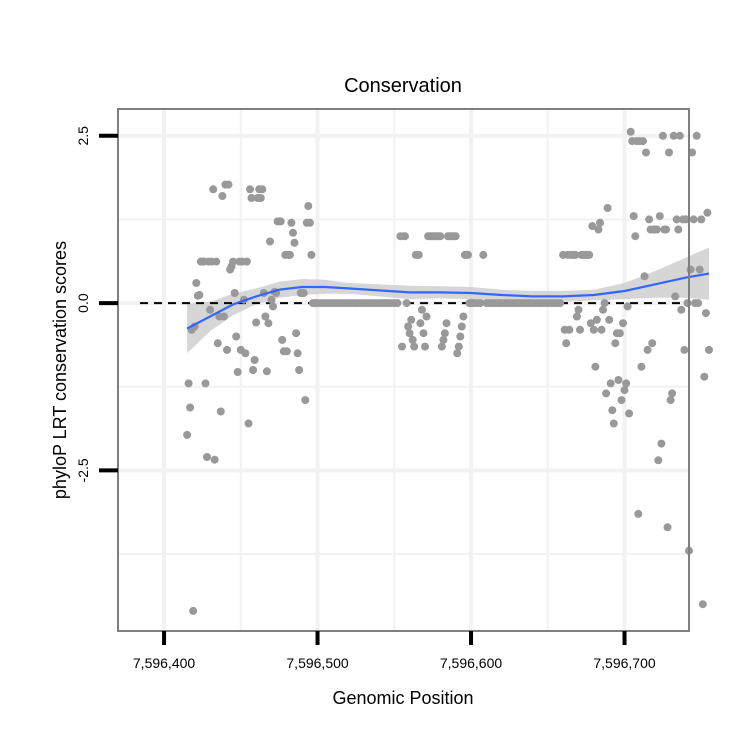 This screenshot has width=750, height=750. What do you see at coordinates (60, 370) in the screenshot?
I see `y-axis-label: phyloP LRT conservation scores` at bounding box center [60, 370].